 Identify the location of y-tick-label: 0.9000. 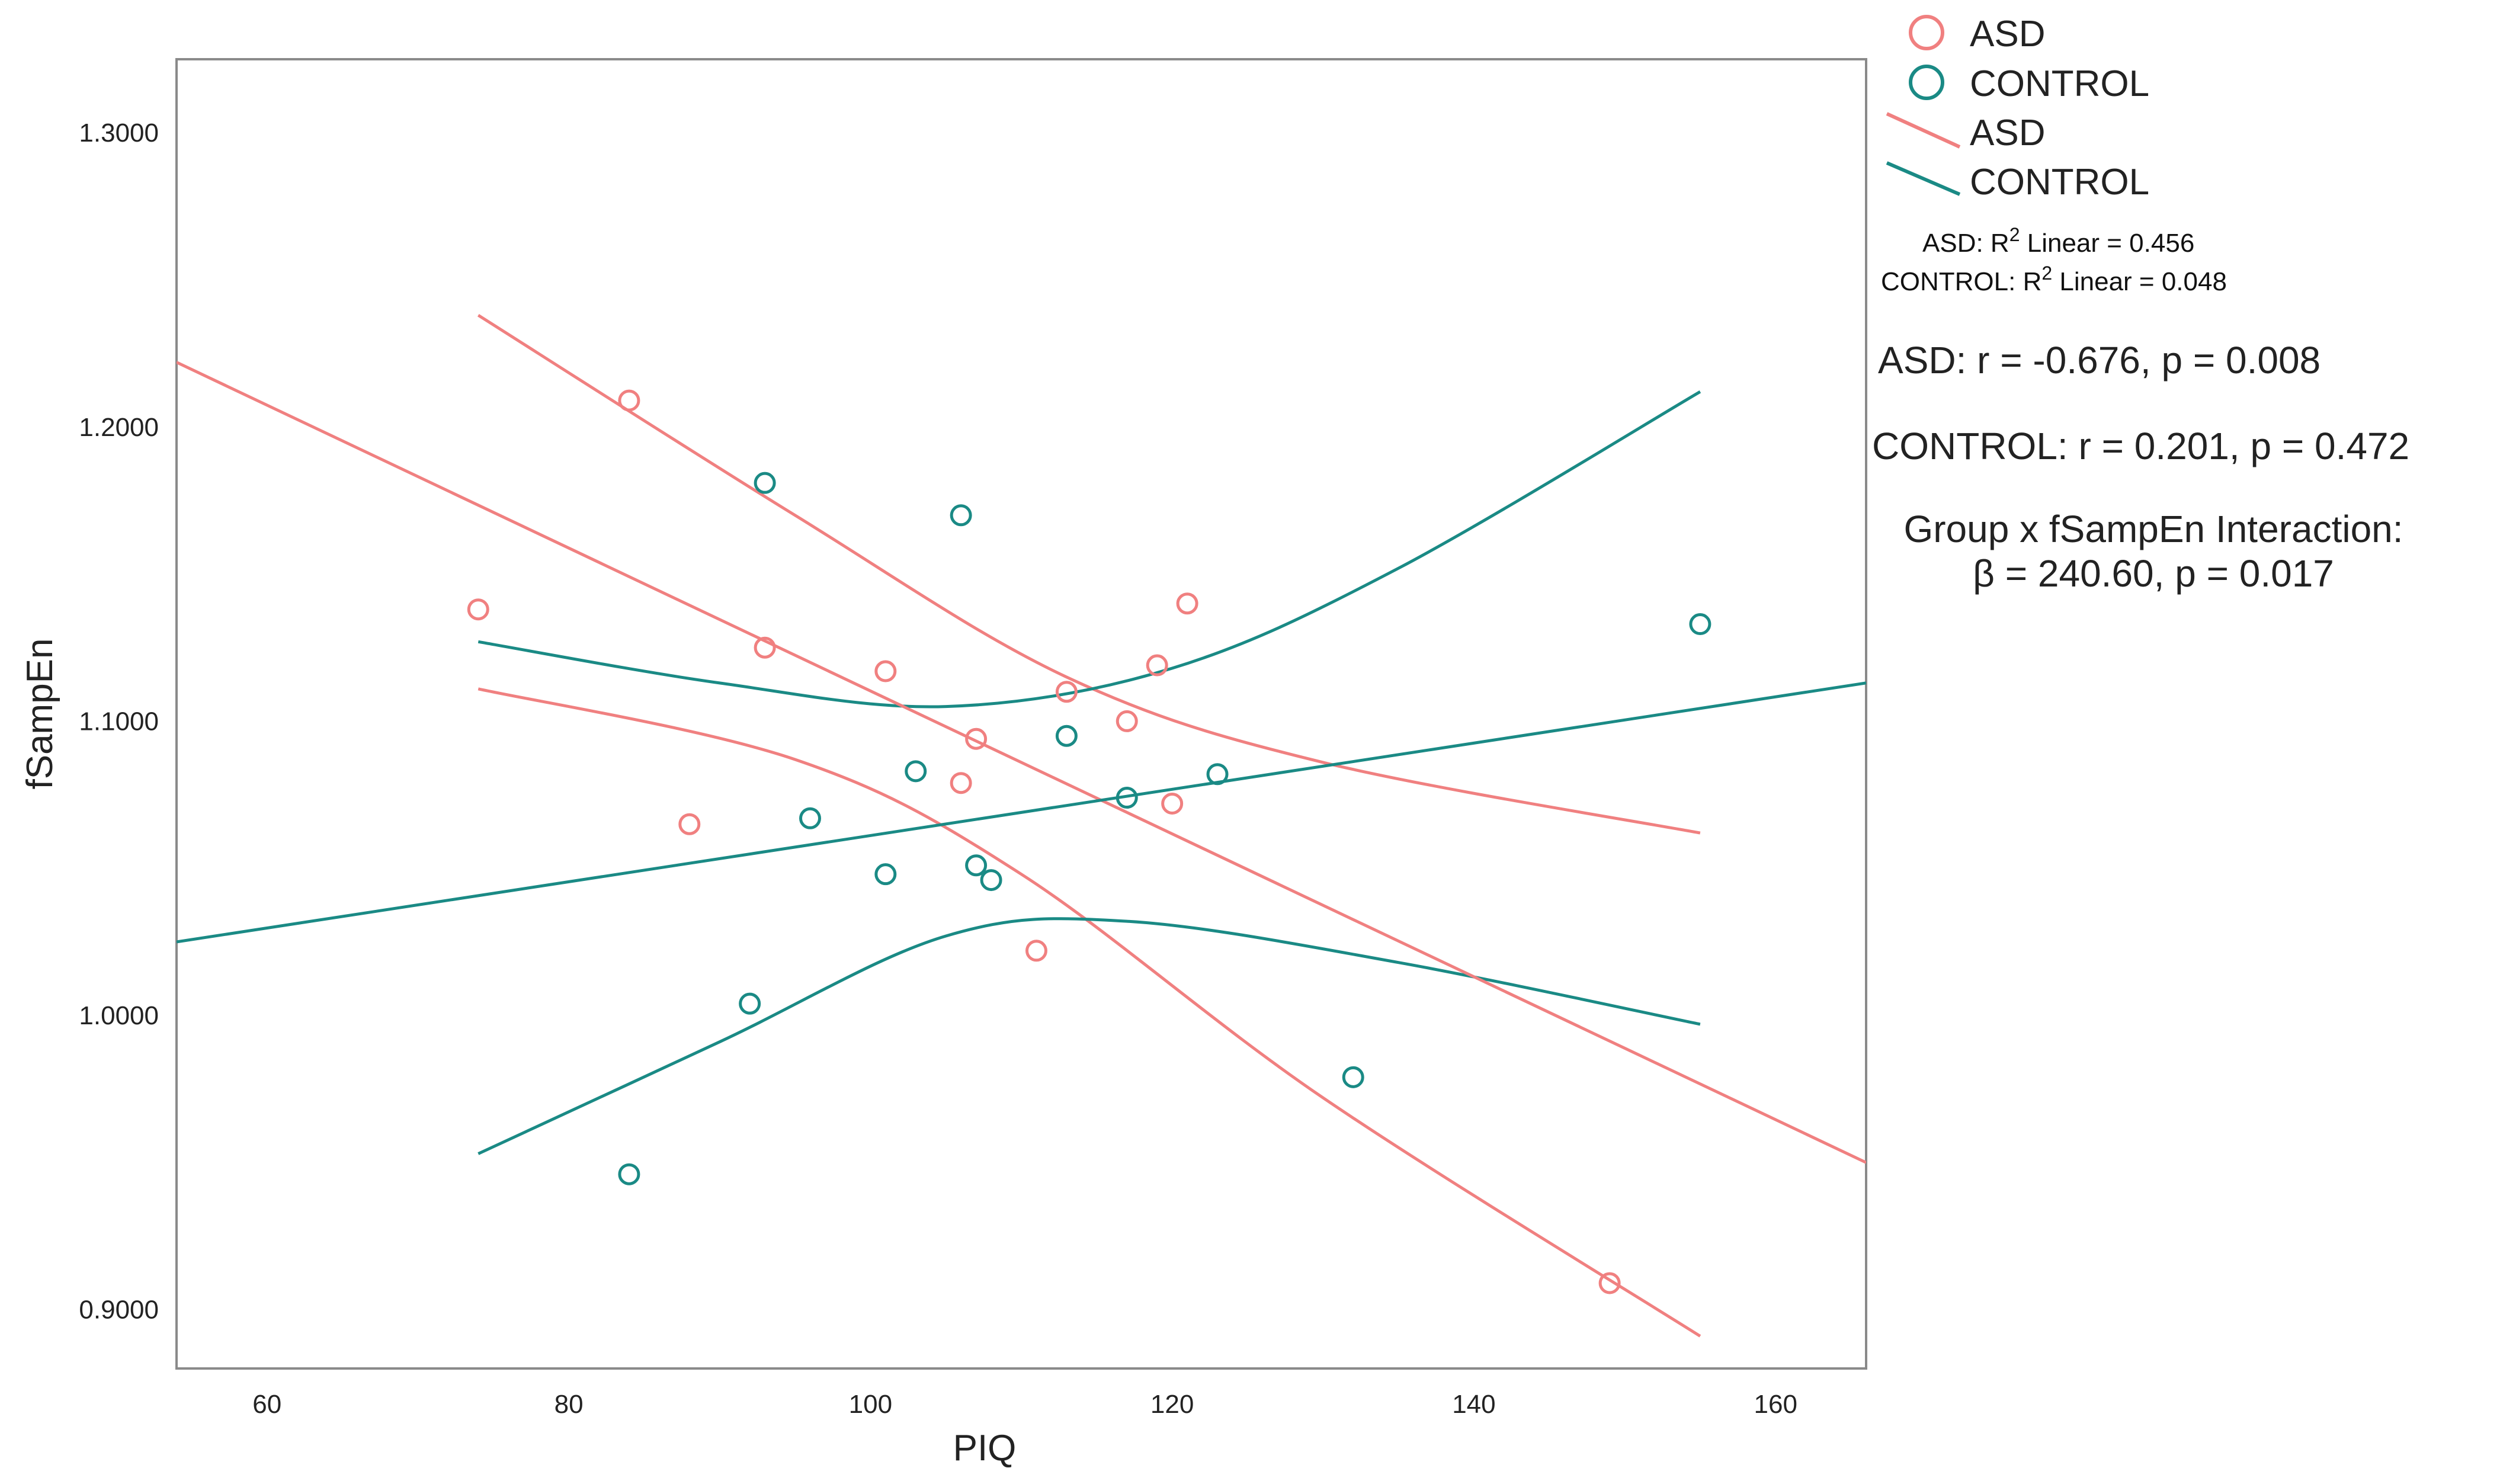
(119, 1310).